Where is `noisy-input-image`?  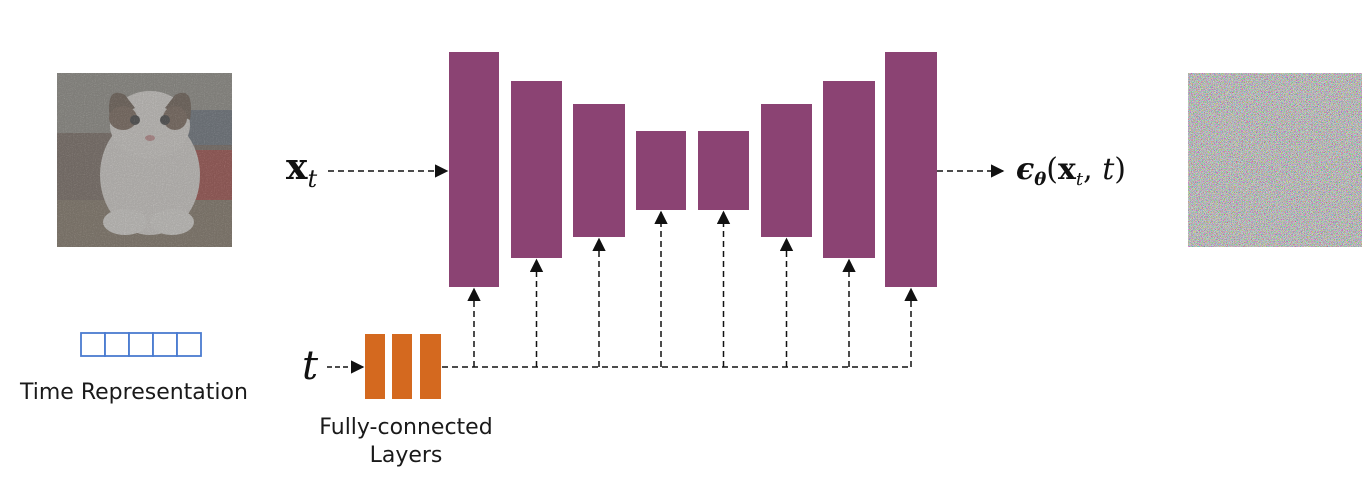 noisy-input-image is located at coordinates (144, 160).